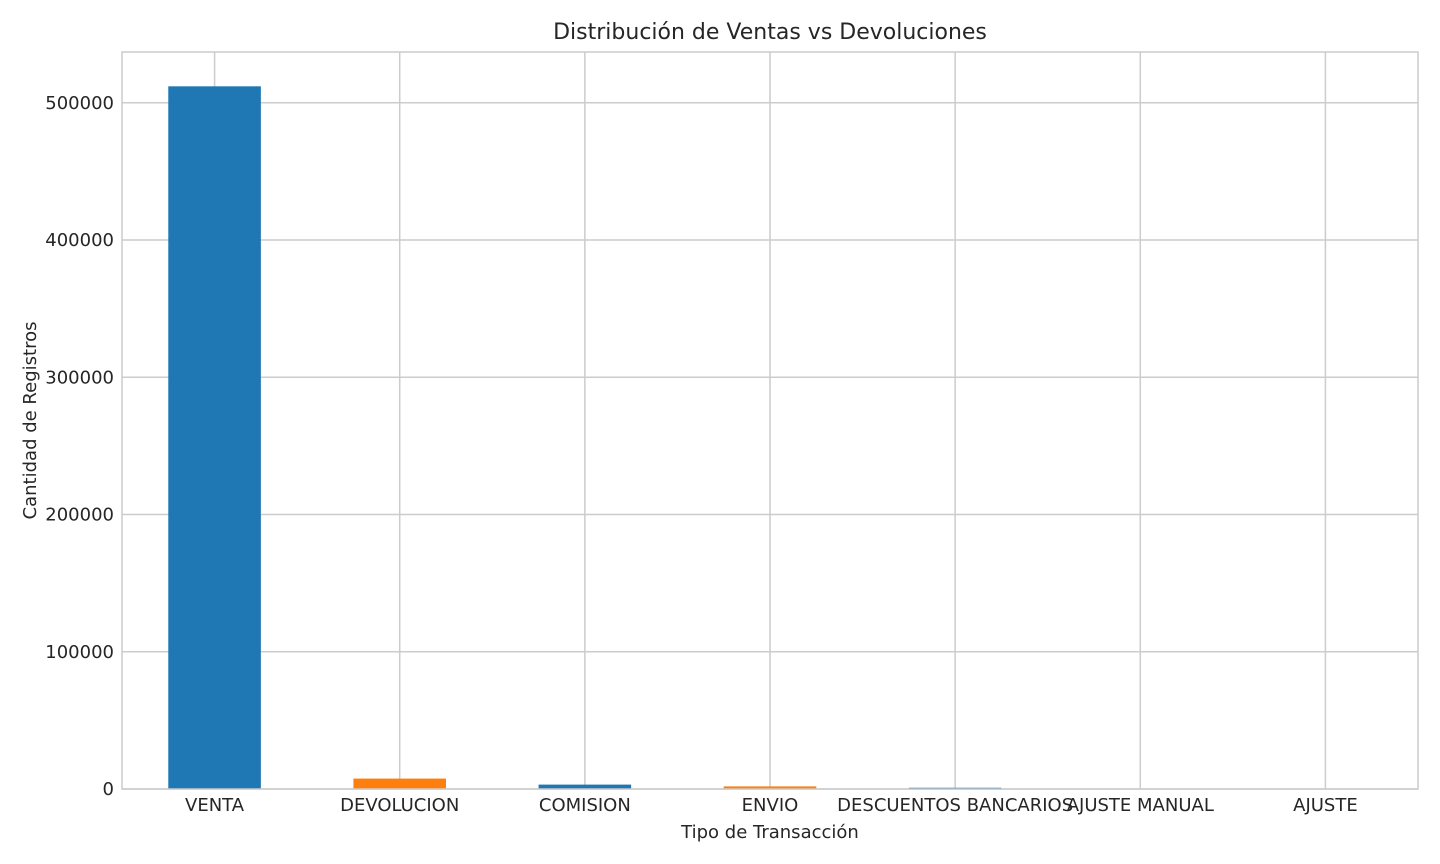  I want to click on y-axis-label: Cantidad de Registros, so click(30, 421).